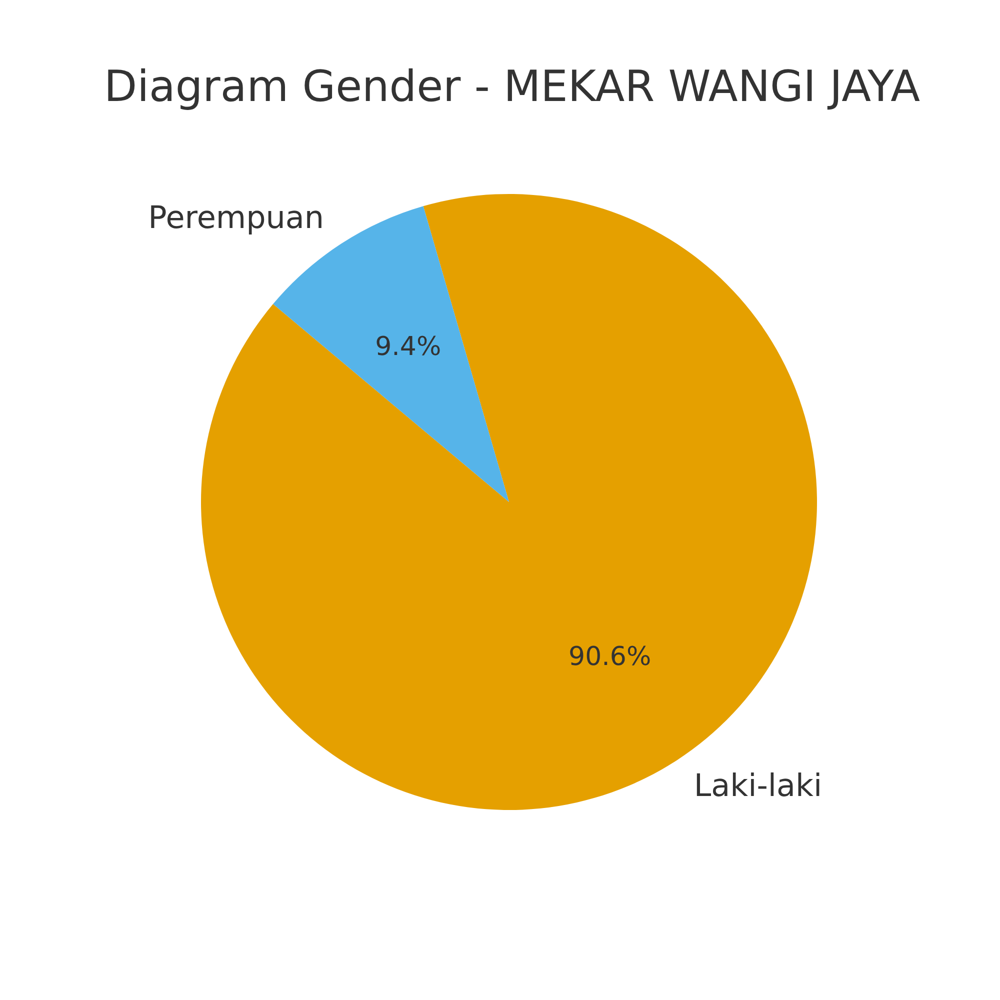 This screenshot has width=1000, height=1000. Describe the element at coordinates (610, 657) in the screenshot. I see `data-label: 90.6%` at that location.